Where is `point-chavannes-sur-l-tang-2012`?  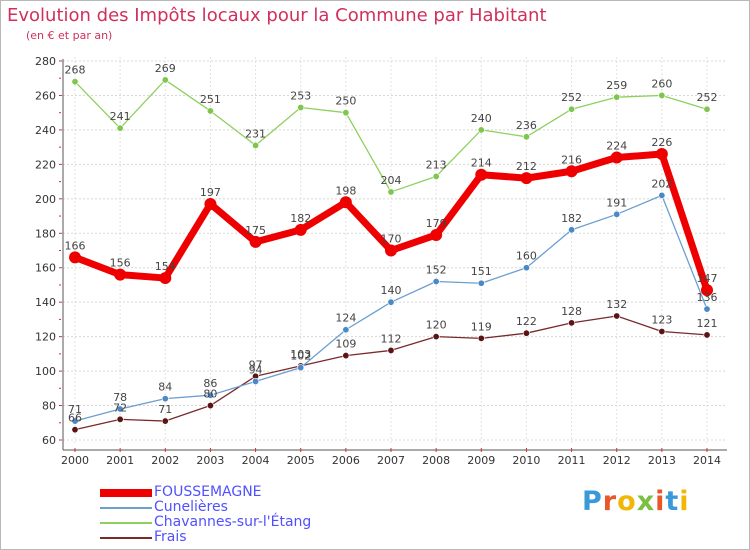
point-chavannes-sur-l-tang-2012 is located at coordinates (617, 97).